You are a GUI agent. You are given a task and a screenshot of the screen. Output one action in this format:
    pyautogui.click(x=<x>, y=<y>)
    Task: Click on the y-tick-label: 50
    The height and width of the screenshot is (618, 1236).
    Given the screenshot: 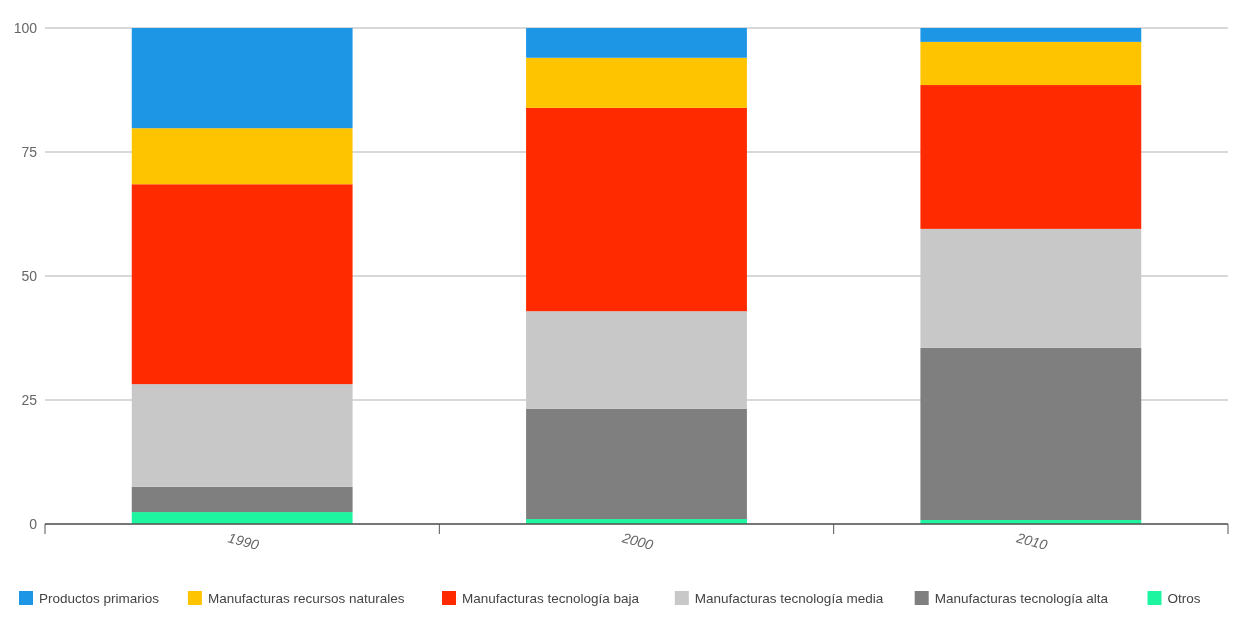 What is the action you would take?
    pyautogui.click(x=29, y=275)
    